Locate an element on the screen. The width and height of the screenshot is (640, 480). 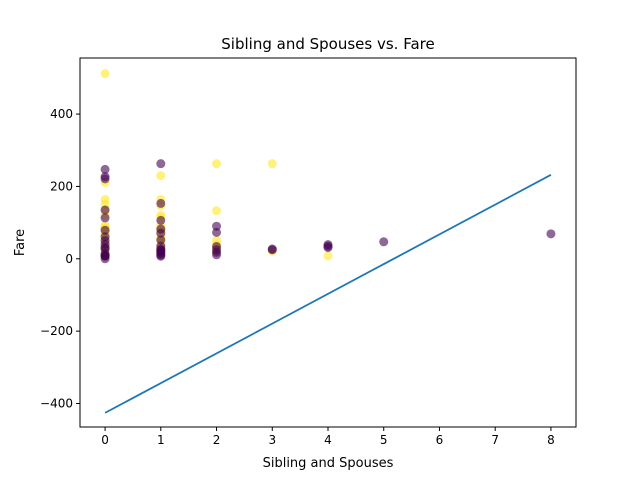
y-tick-label: 200 is located at coordinates (61, 186).